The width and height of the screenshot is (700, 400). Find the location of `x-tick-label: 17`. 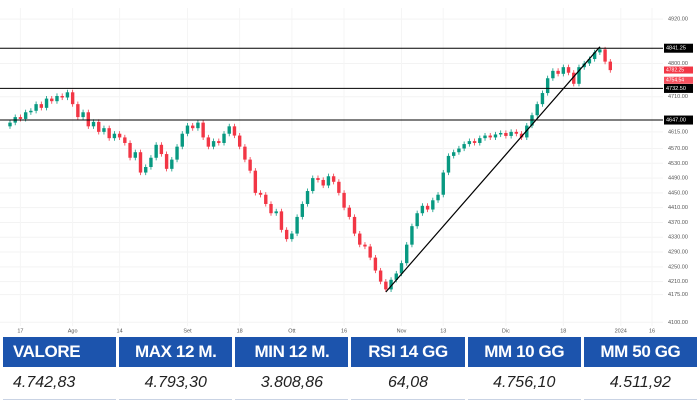

x-tick-label: 17 is located at coordinates (20, 331).